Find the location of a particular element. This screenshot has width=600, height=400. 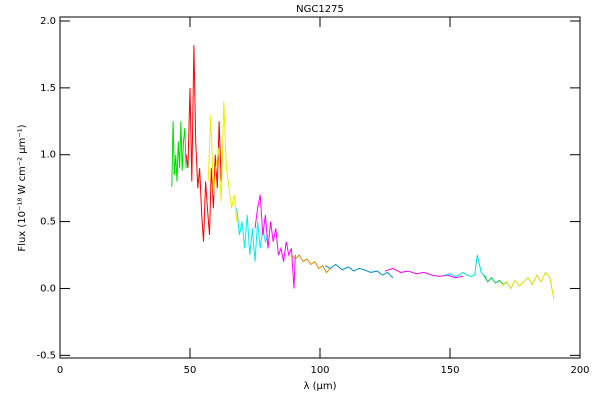

x-tick-label: 0 is located at coordinates (60, 370).